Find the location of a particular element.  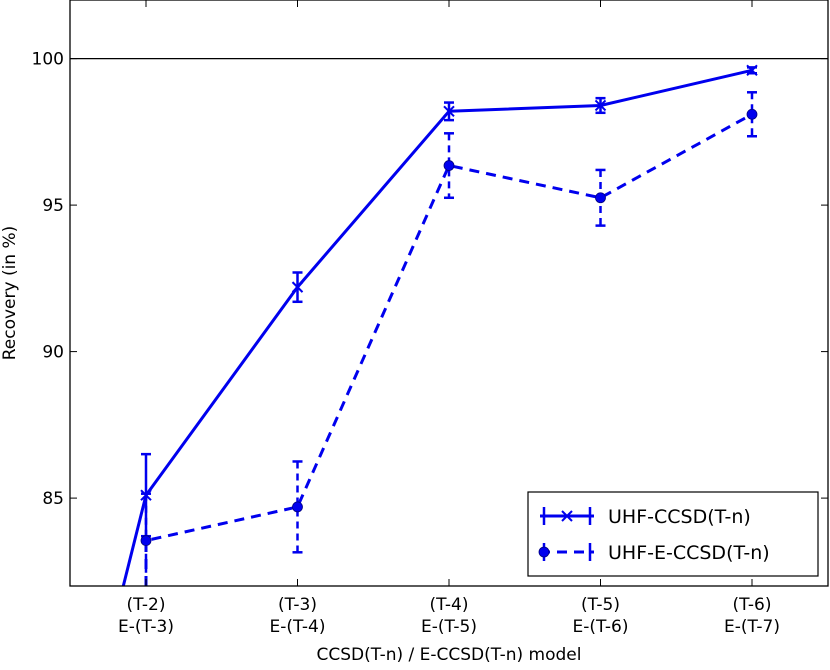

legend-label: UHF-E-CCSD(T-n) is located at coordinates (689, 553).